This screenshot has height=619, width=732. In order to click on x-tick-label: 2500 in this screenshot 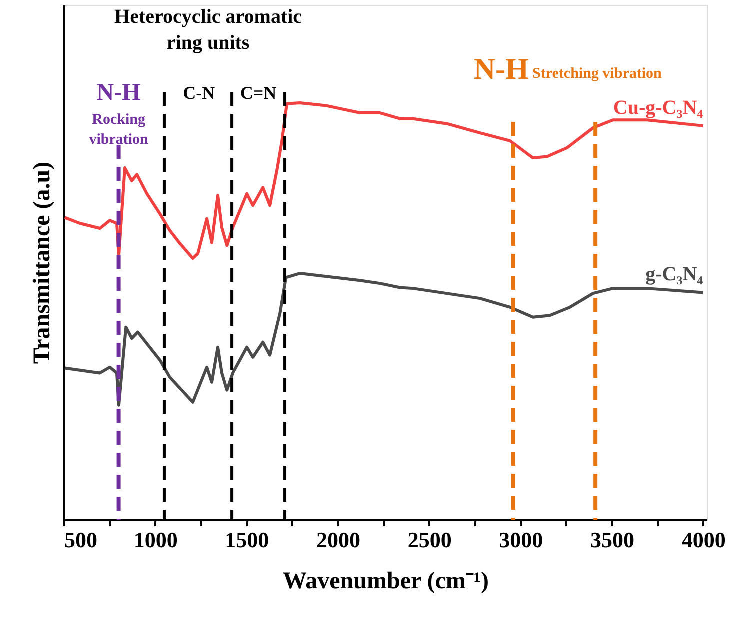, I will do `click(430, 540)`.